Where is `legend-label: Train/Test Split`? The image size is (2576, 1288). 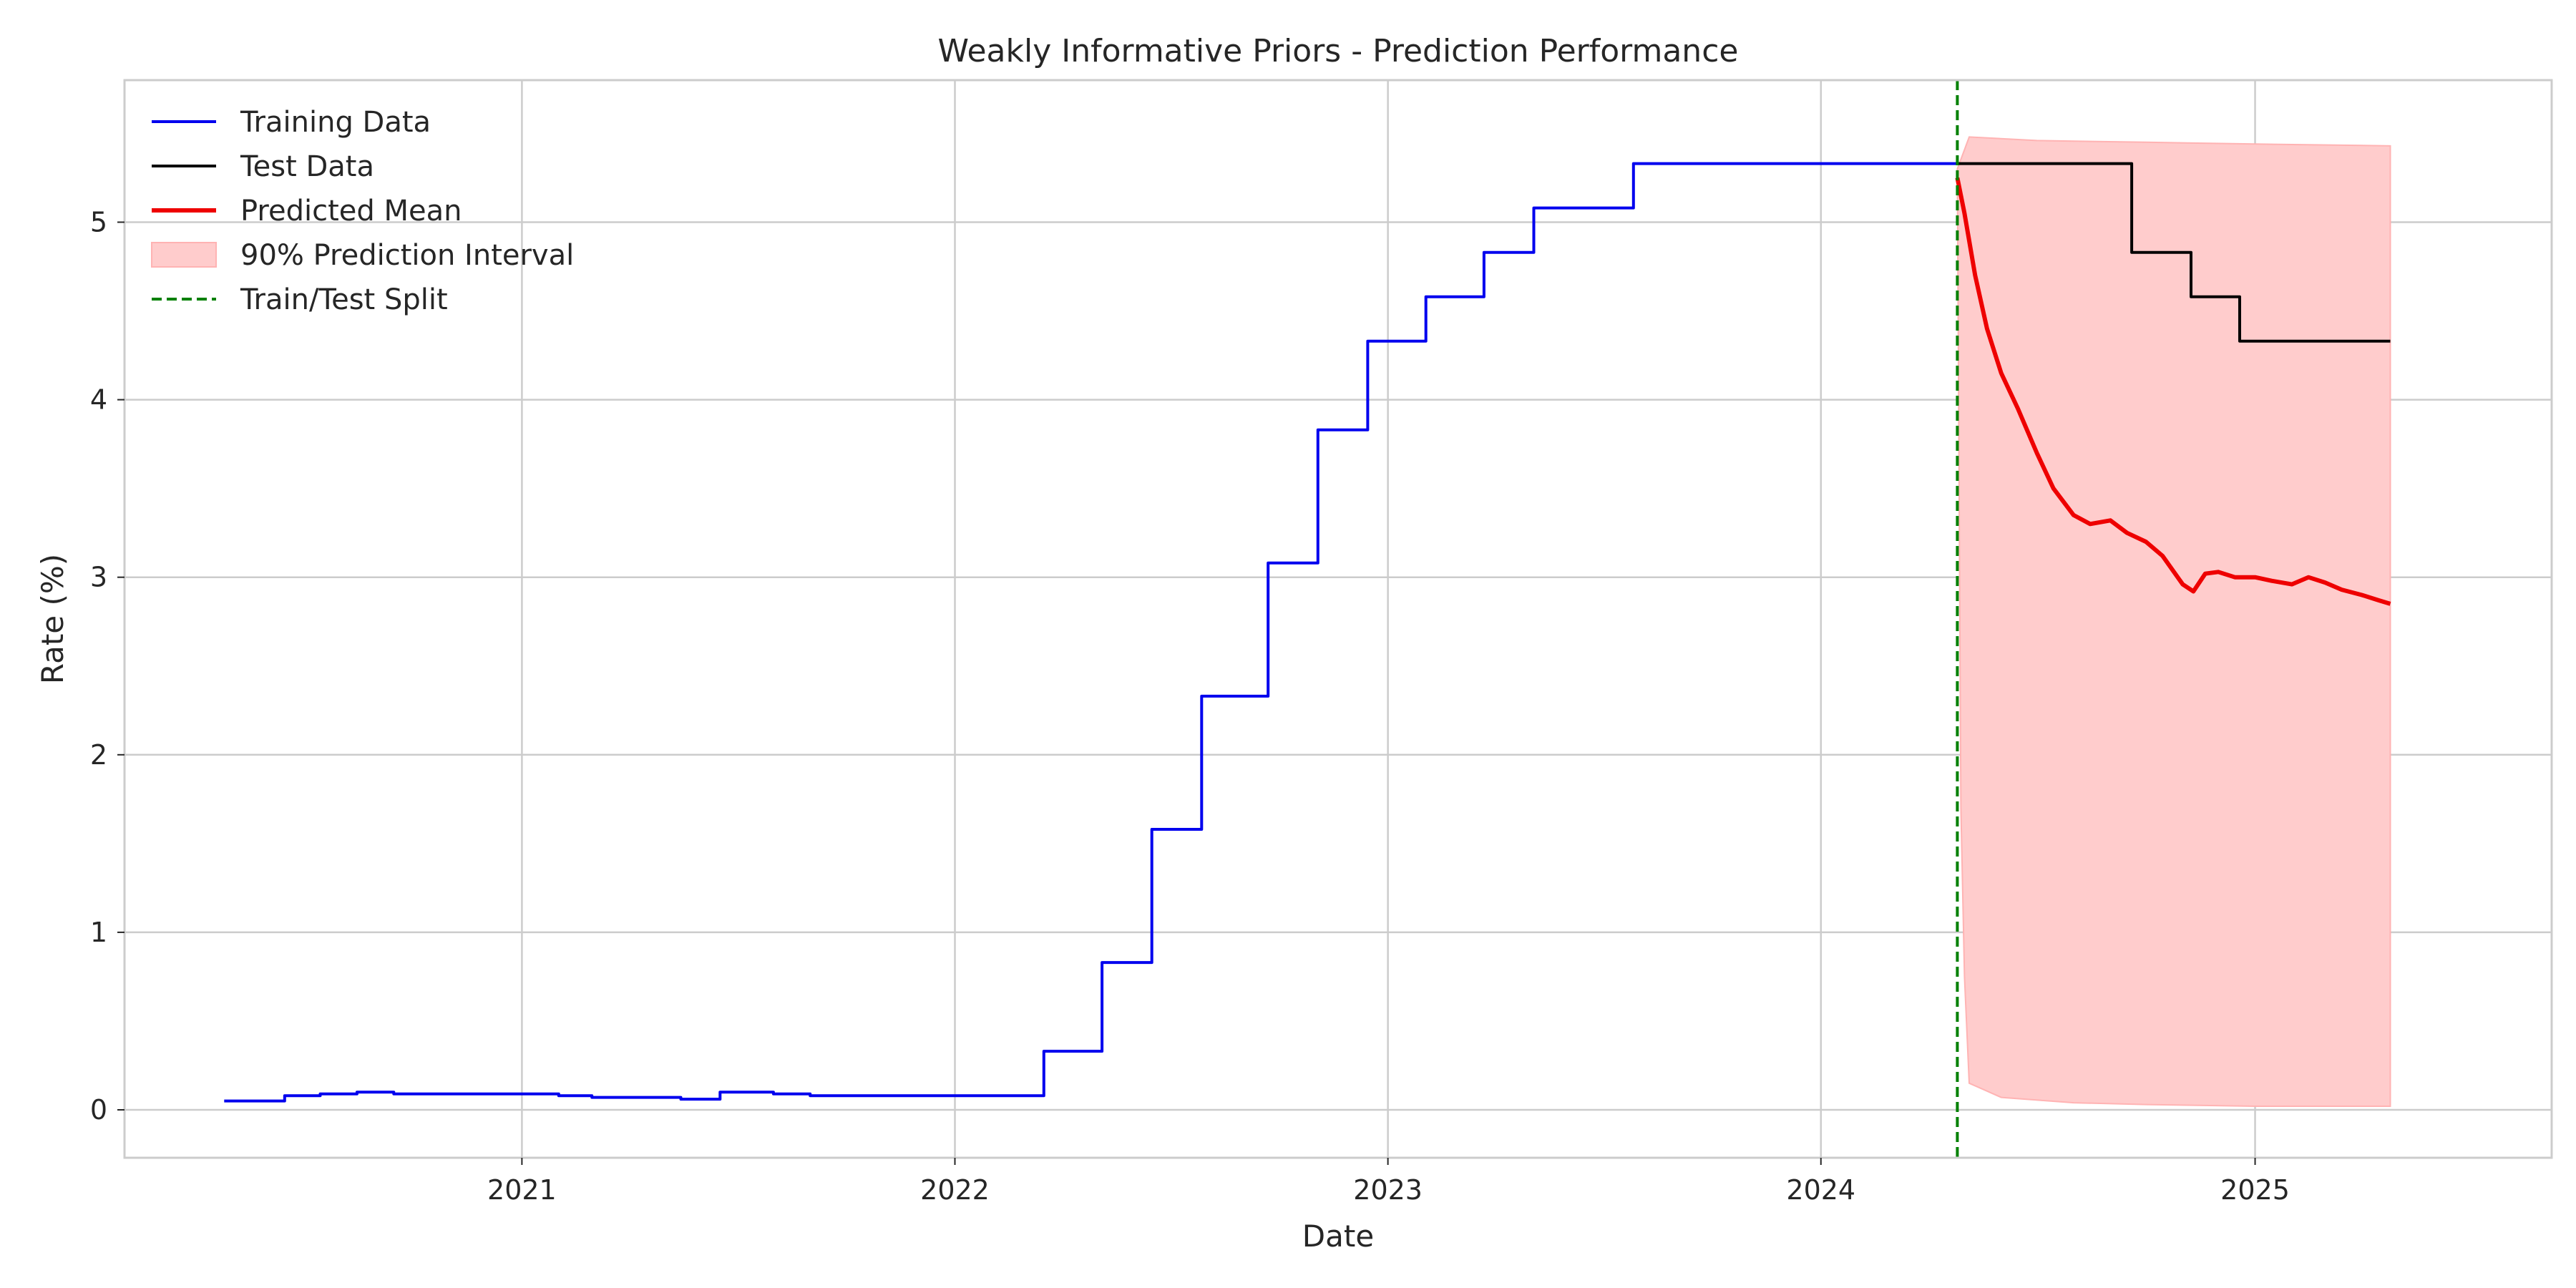 legend-label: Train/Test Split is located at coordinates (344, 299).